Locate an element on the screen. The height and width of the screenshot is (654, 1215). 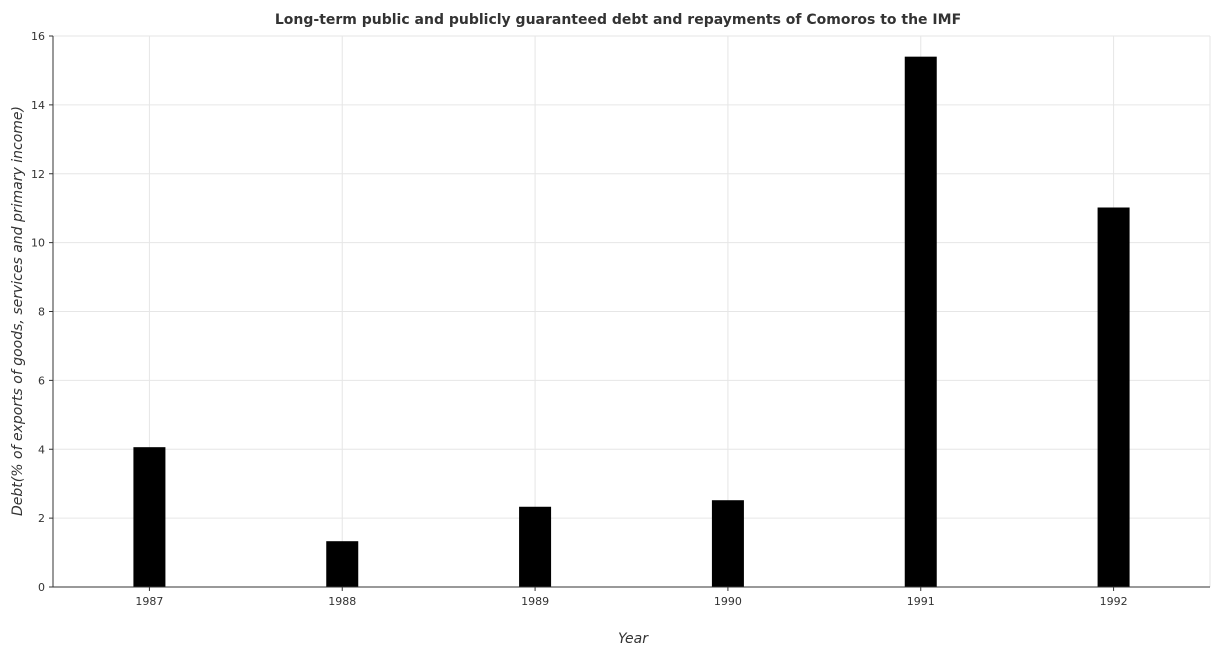
y-tick-label: 14 is located at coordinates (38, 105).